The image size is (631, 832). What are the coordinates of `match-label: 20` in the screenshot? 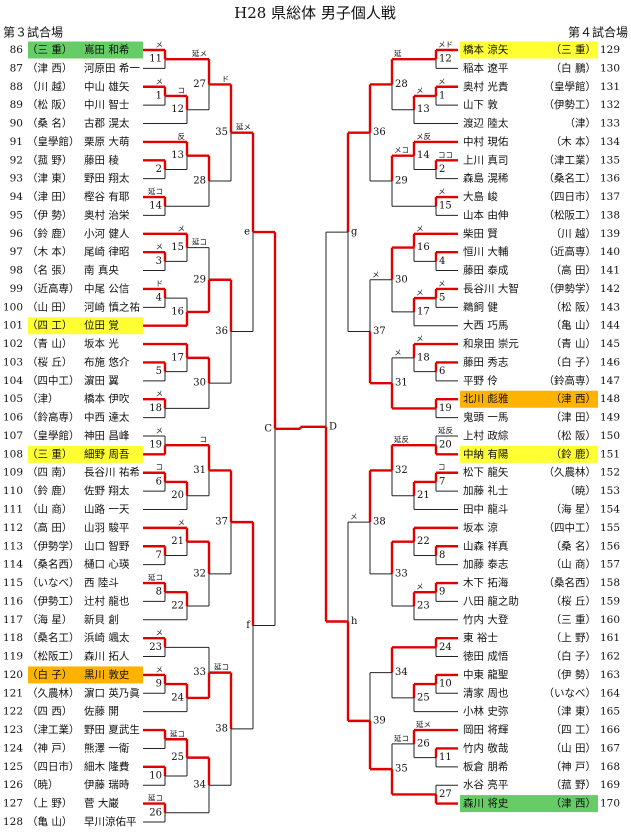 It's located at (177, 495).